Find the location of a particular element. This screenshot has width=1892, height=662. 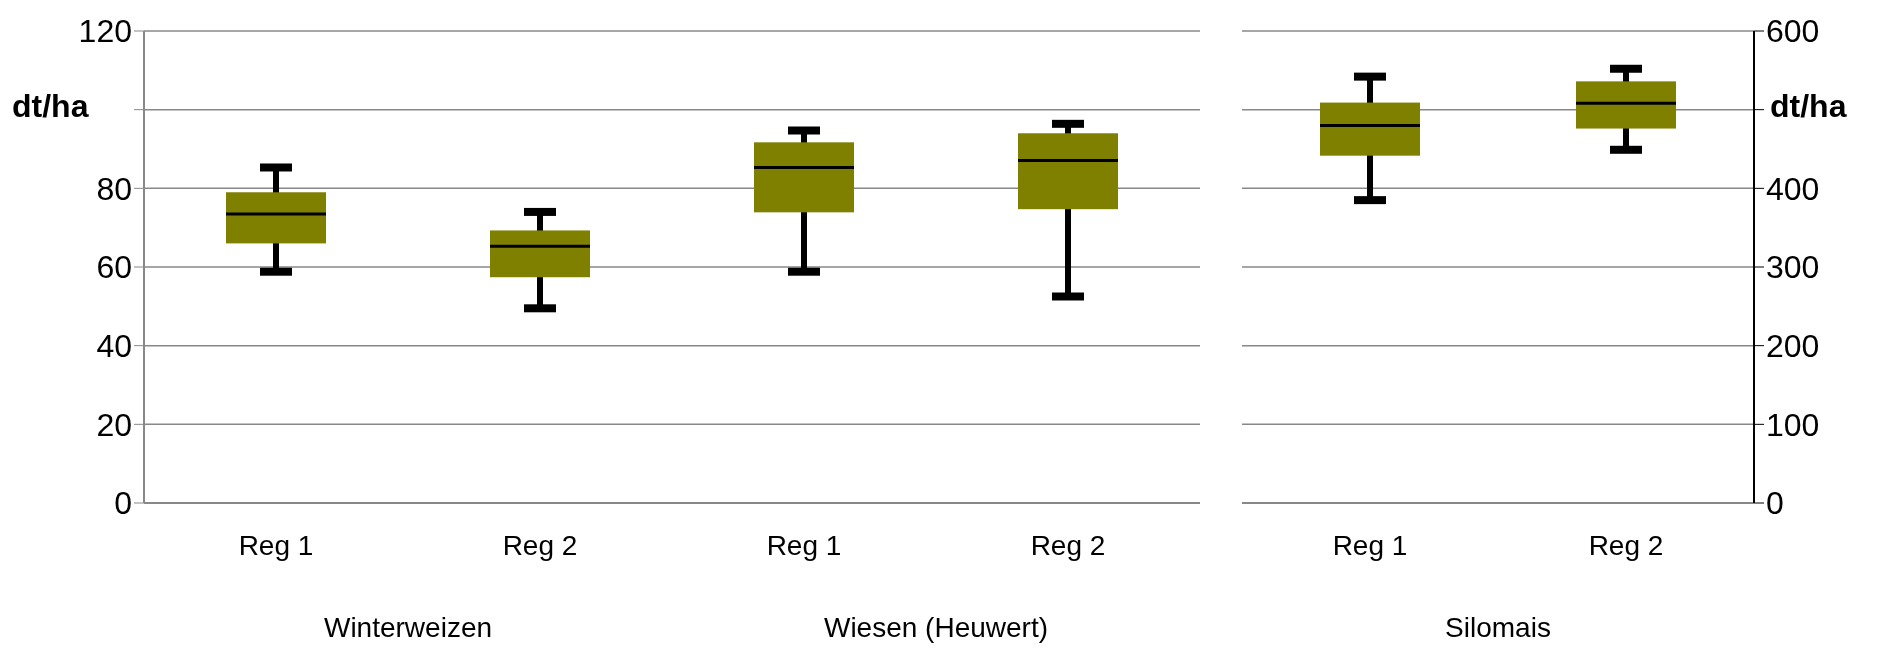

y-tick-label: 0 is located at coordinates (123, 503).